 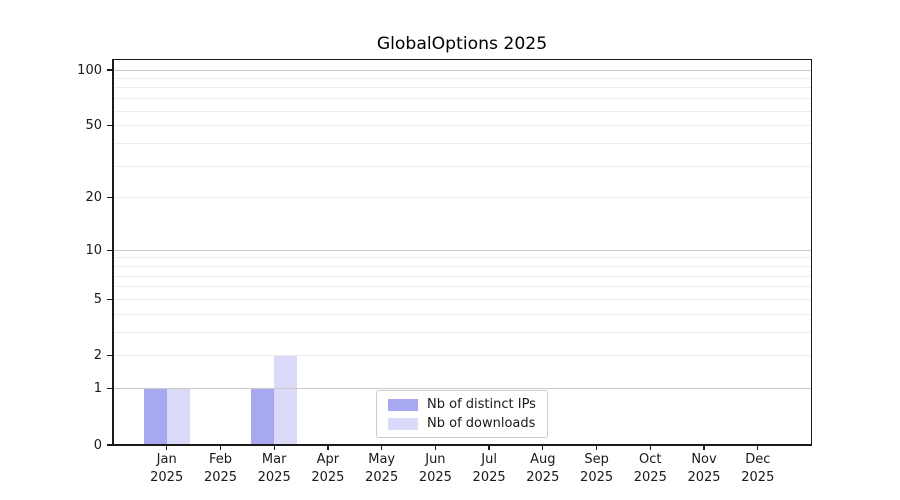 What do you see at coordinates (462, 44) in the screenshot?
I see `chart-title: GlobalOptions 2025` at bounding box center [462, 44].